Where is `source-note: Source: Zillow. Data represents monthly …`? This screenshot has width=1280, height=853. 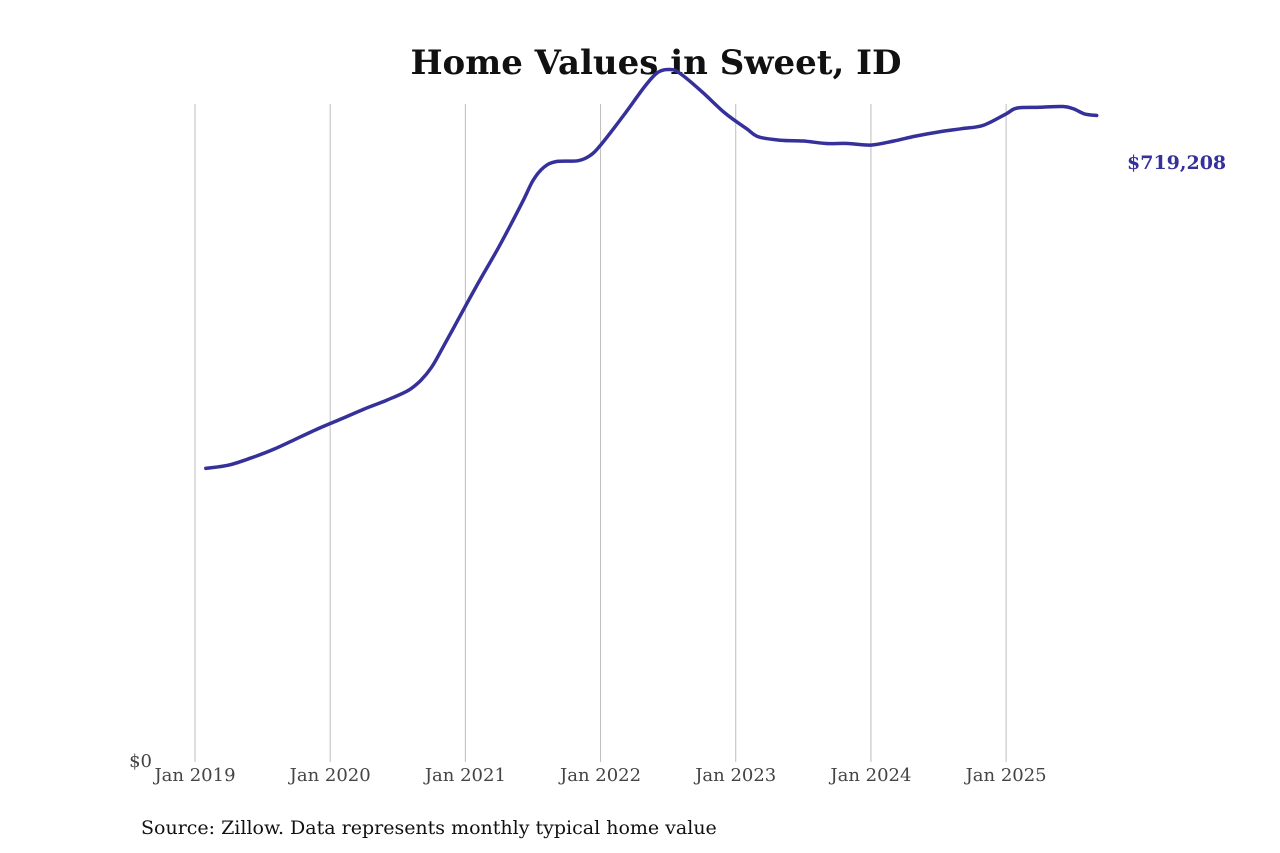 source-note: Source: Zillow. Data represents monthly … is located at coordinates (429, 828).